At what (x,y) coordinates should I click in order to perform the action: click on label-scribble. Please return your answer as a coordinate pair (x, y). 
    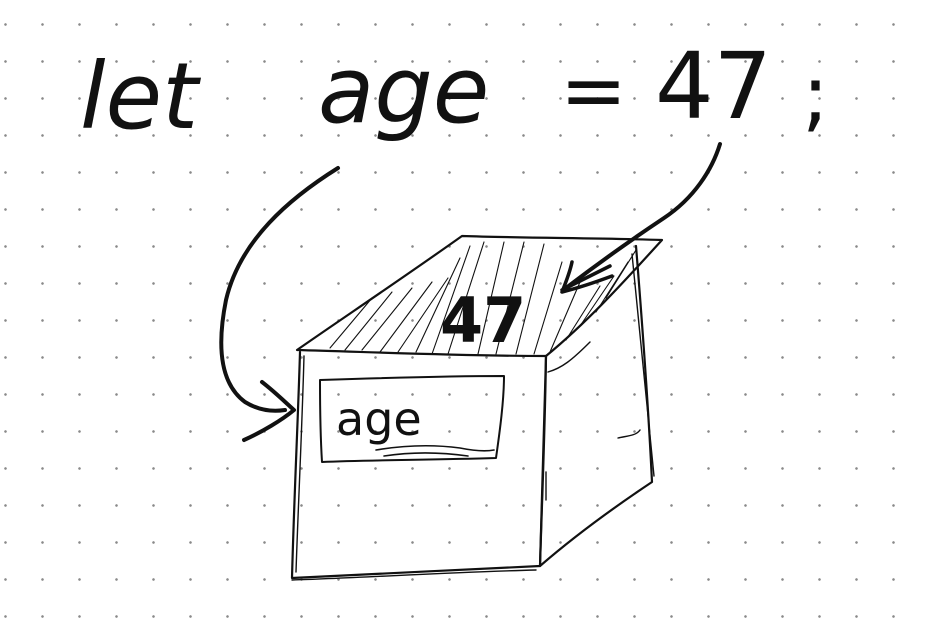
    Looking at the image, I should click on (435, 451).